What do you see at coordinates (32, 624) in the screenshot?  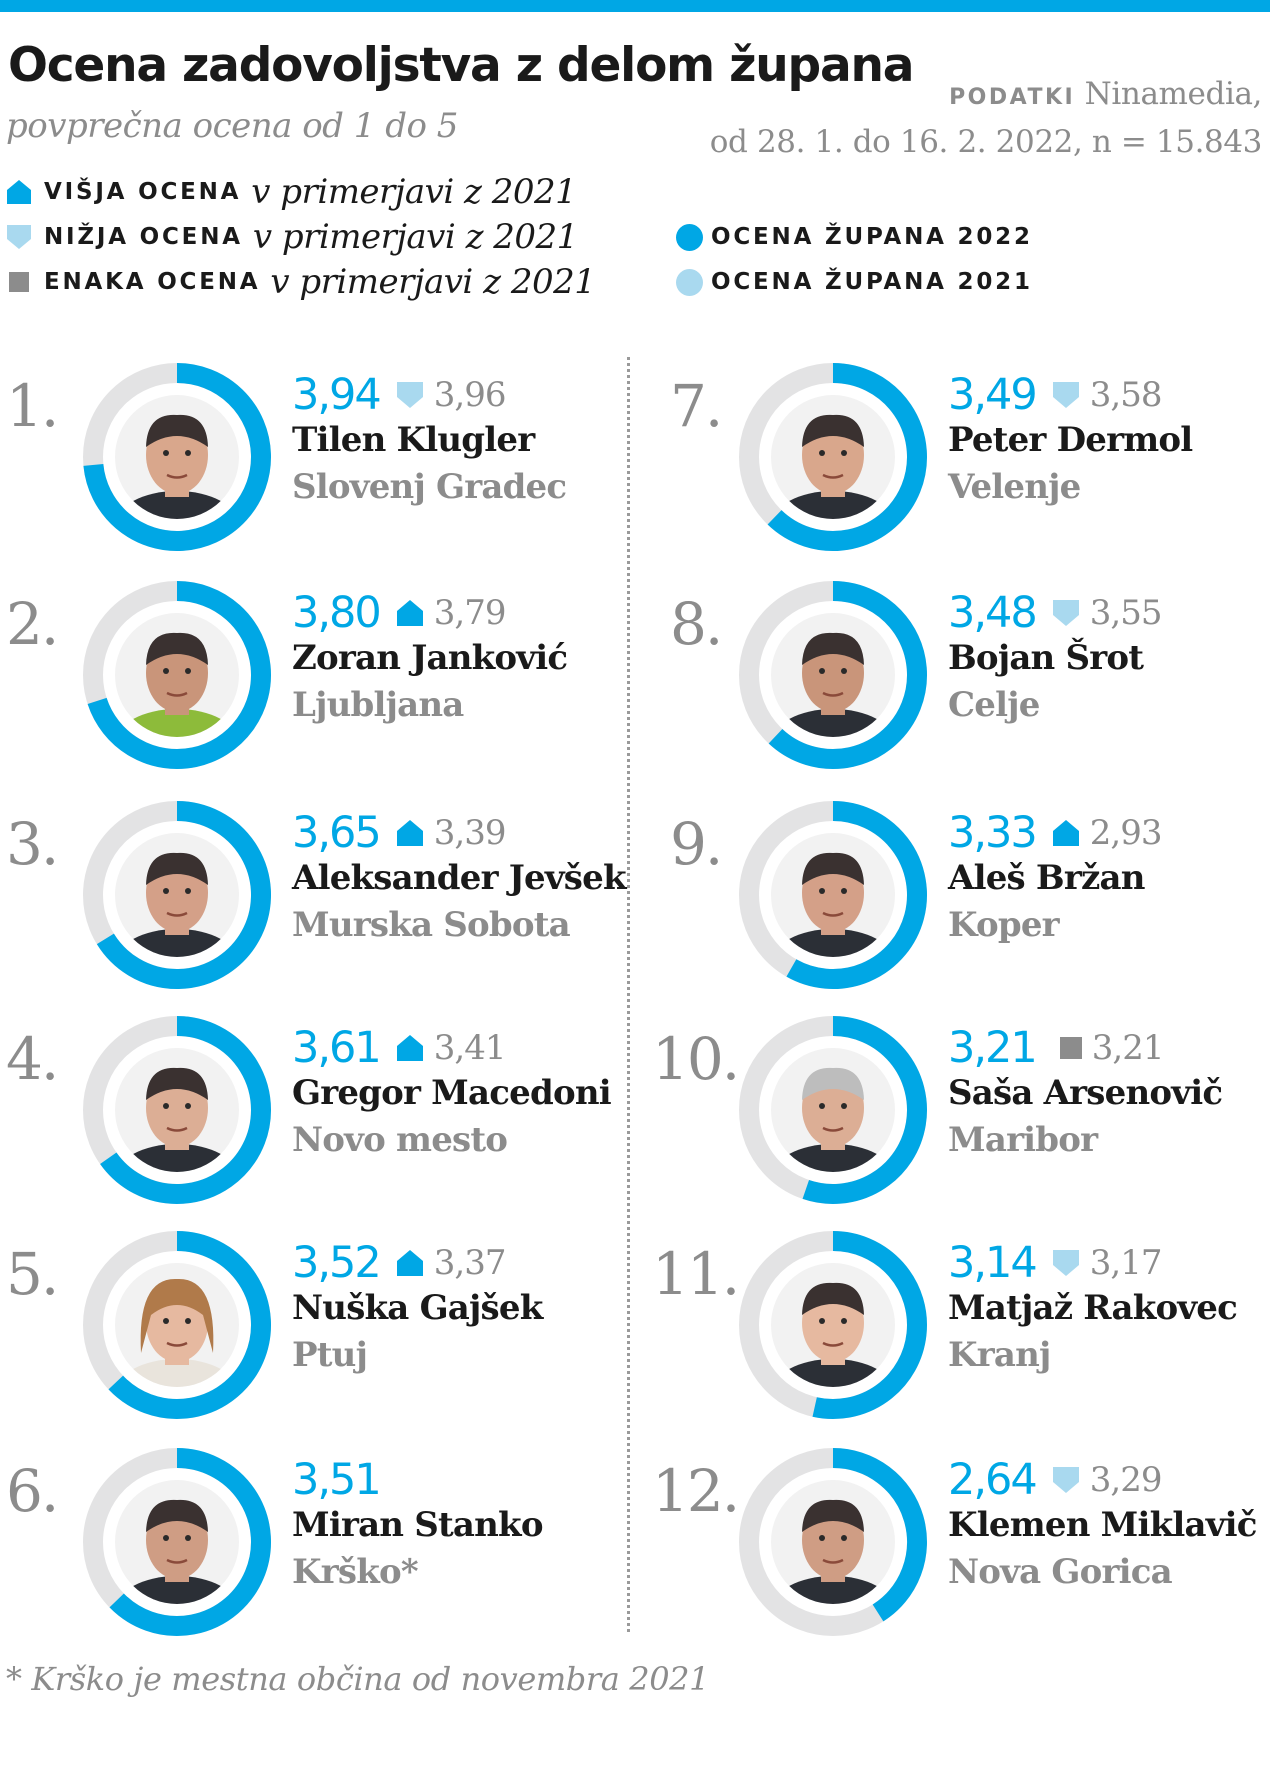 I see `rank-label: 2.` at bounding box center [32, 624].